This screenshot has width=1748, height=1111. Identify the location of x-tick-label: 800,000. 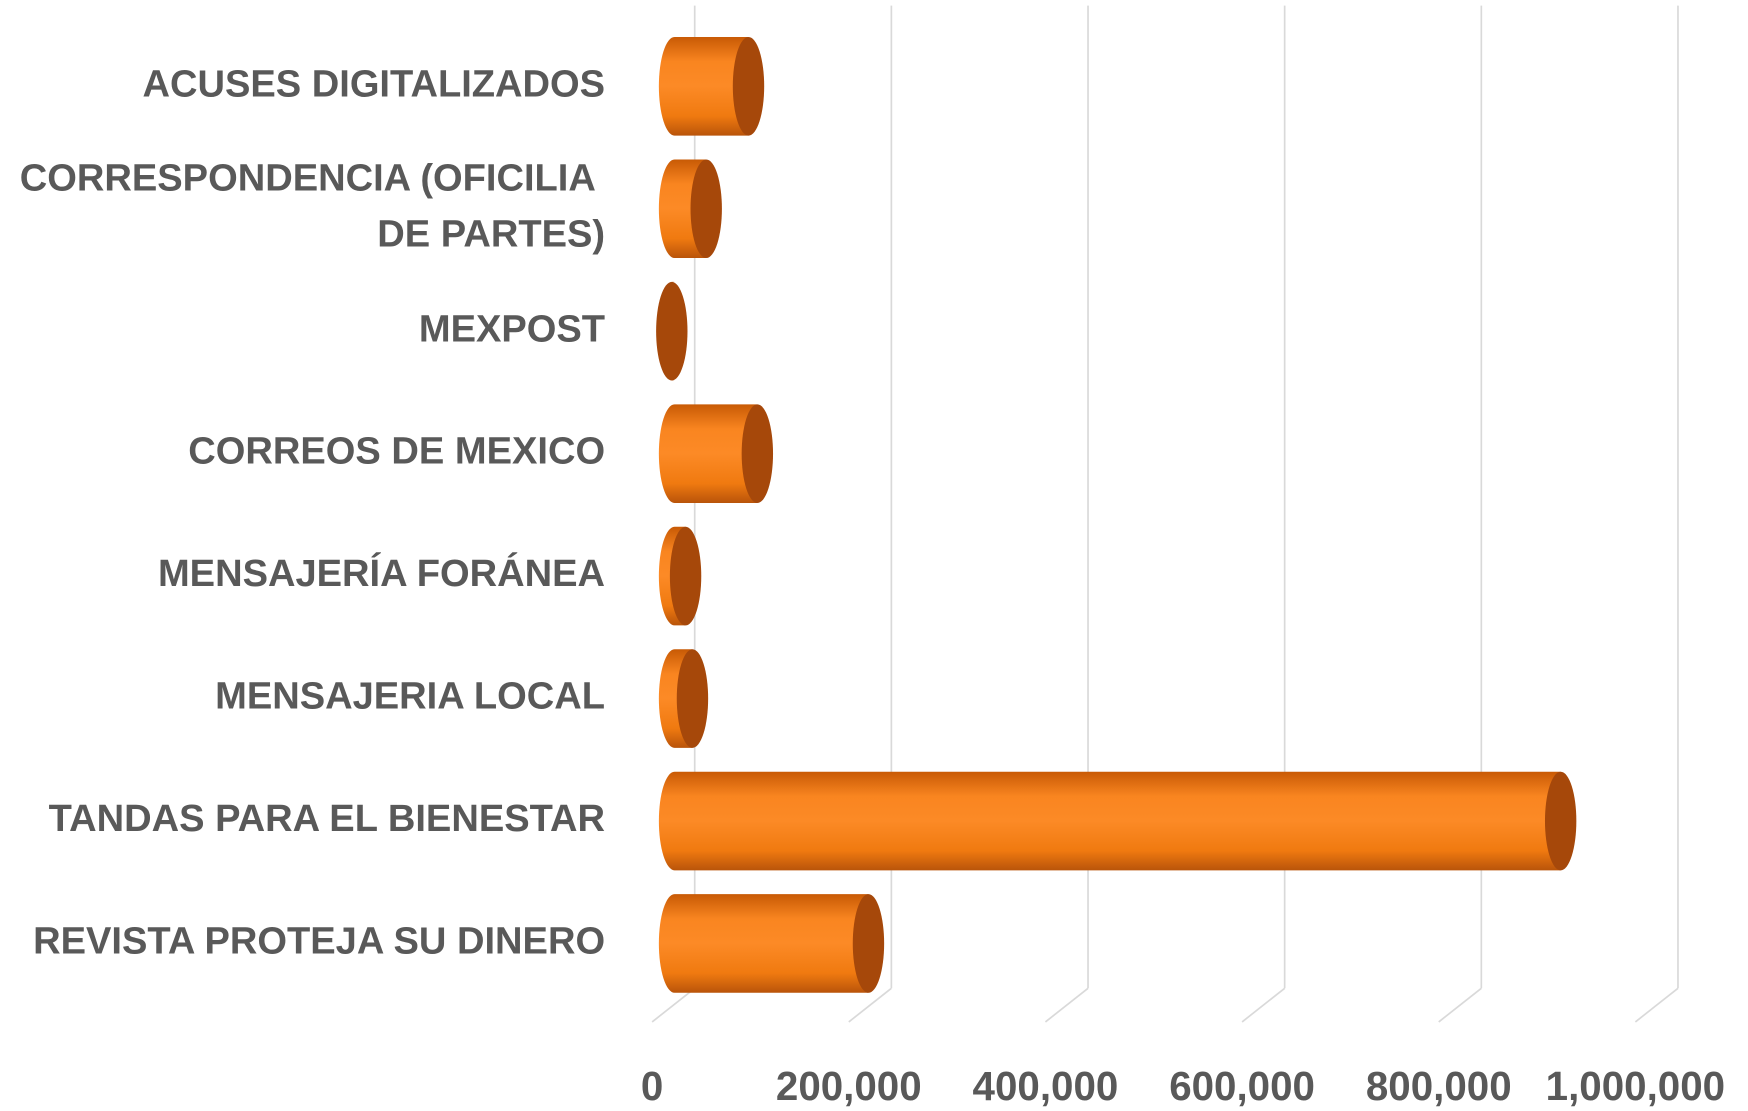
(1439, 1086).